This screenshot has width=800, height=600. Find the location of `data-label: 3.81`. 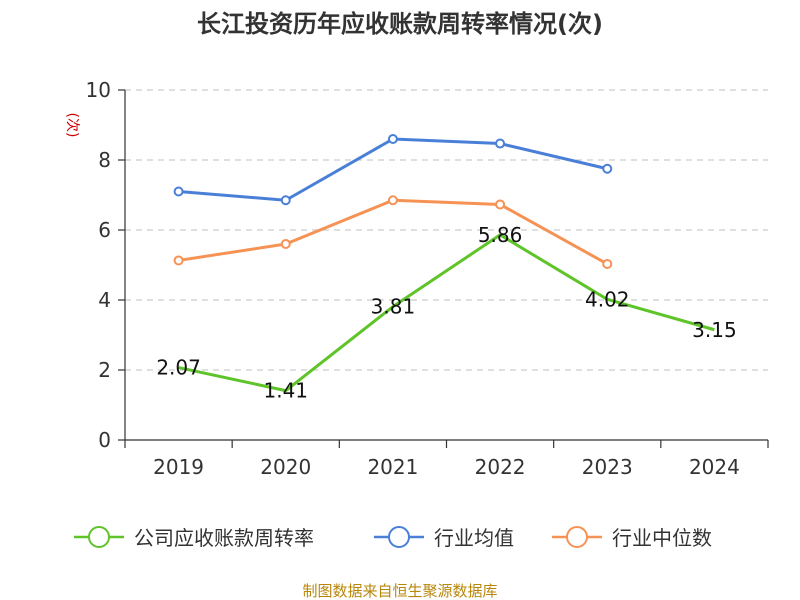

data-label: 3.81 is located at coordinates (393, 307).